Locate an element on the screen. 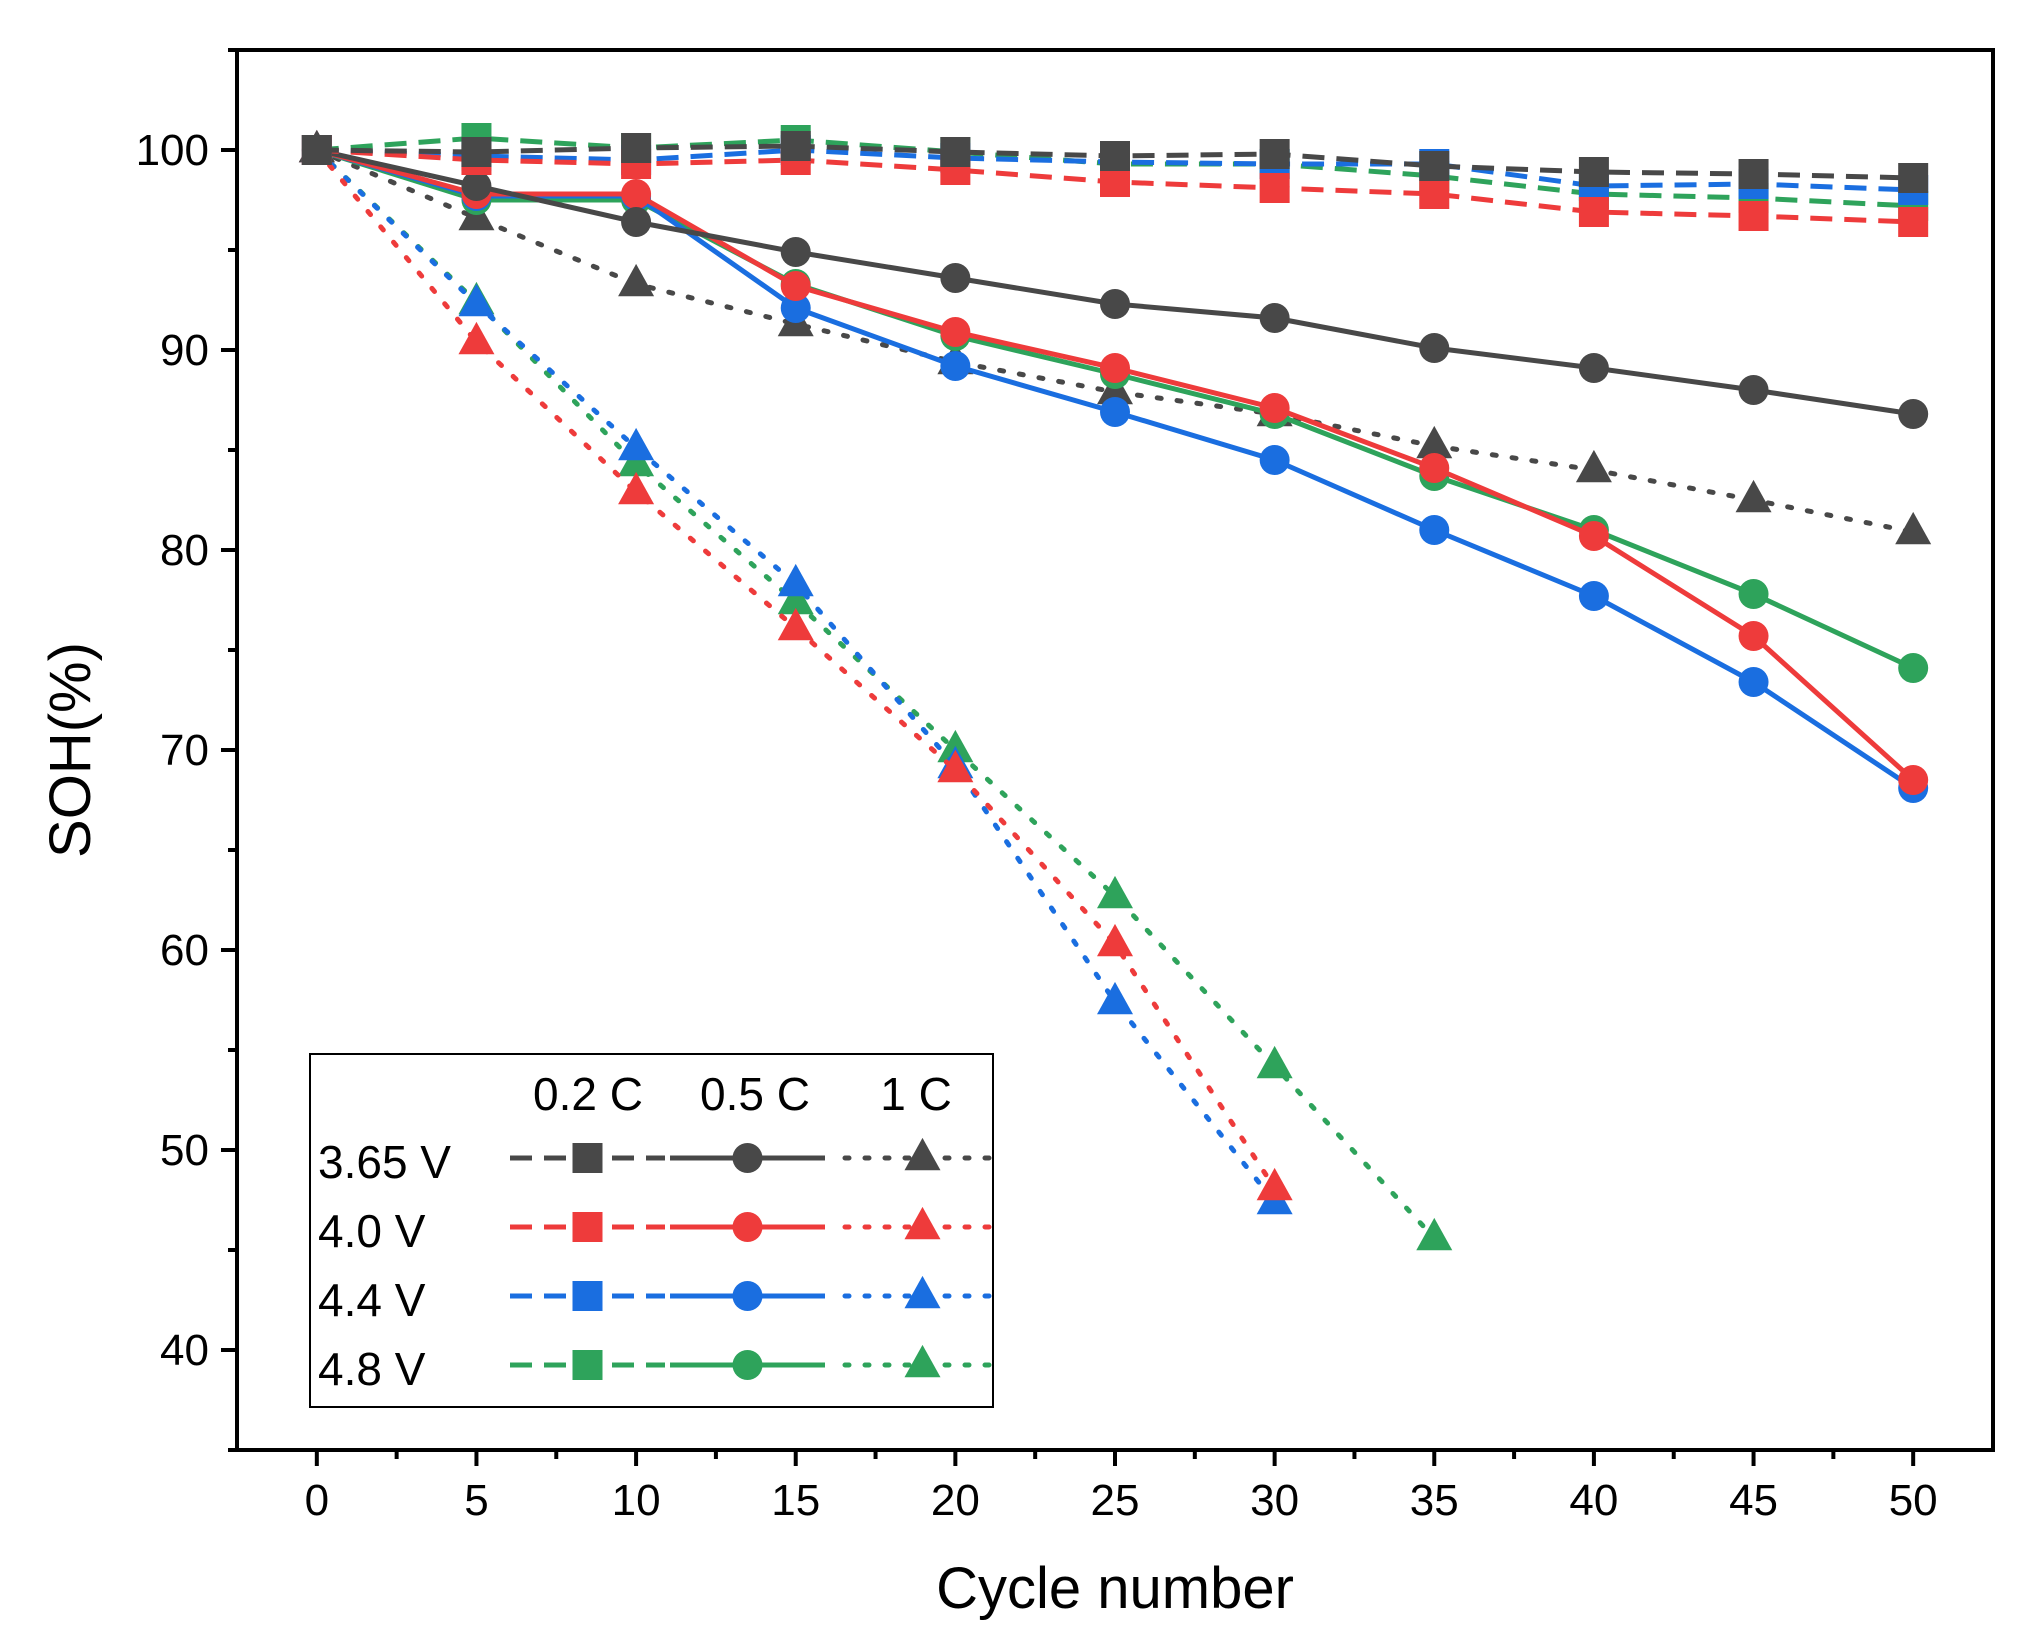  legend-label-4-4v: 4.4 V is located at coordinates (372, 1300).